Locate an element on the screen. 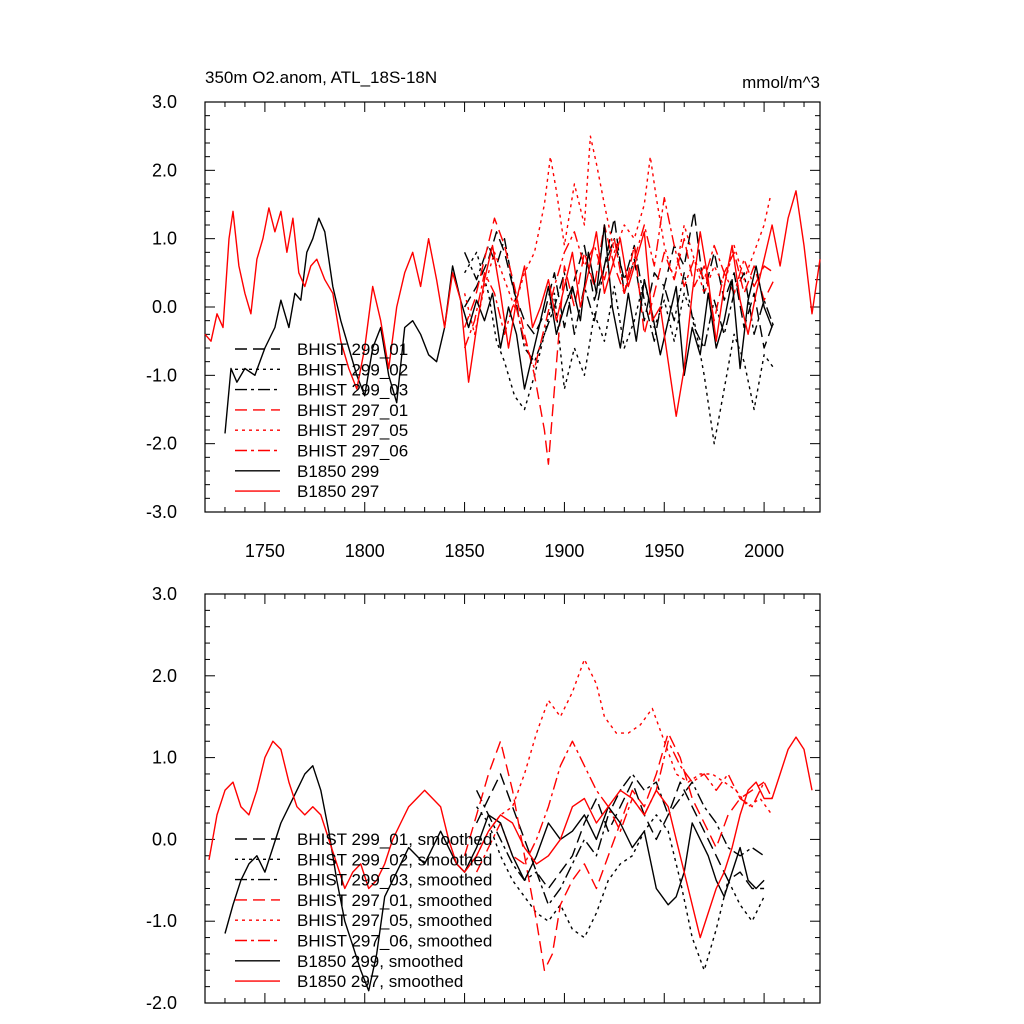 This screenshot has height=1024, width=1024. legend-label: BHIST 297_05 is located at coordinates (352, 430).